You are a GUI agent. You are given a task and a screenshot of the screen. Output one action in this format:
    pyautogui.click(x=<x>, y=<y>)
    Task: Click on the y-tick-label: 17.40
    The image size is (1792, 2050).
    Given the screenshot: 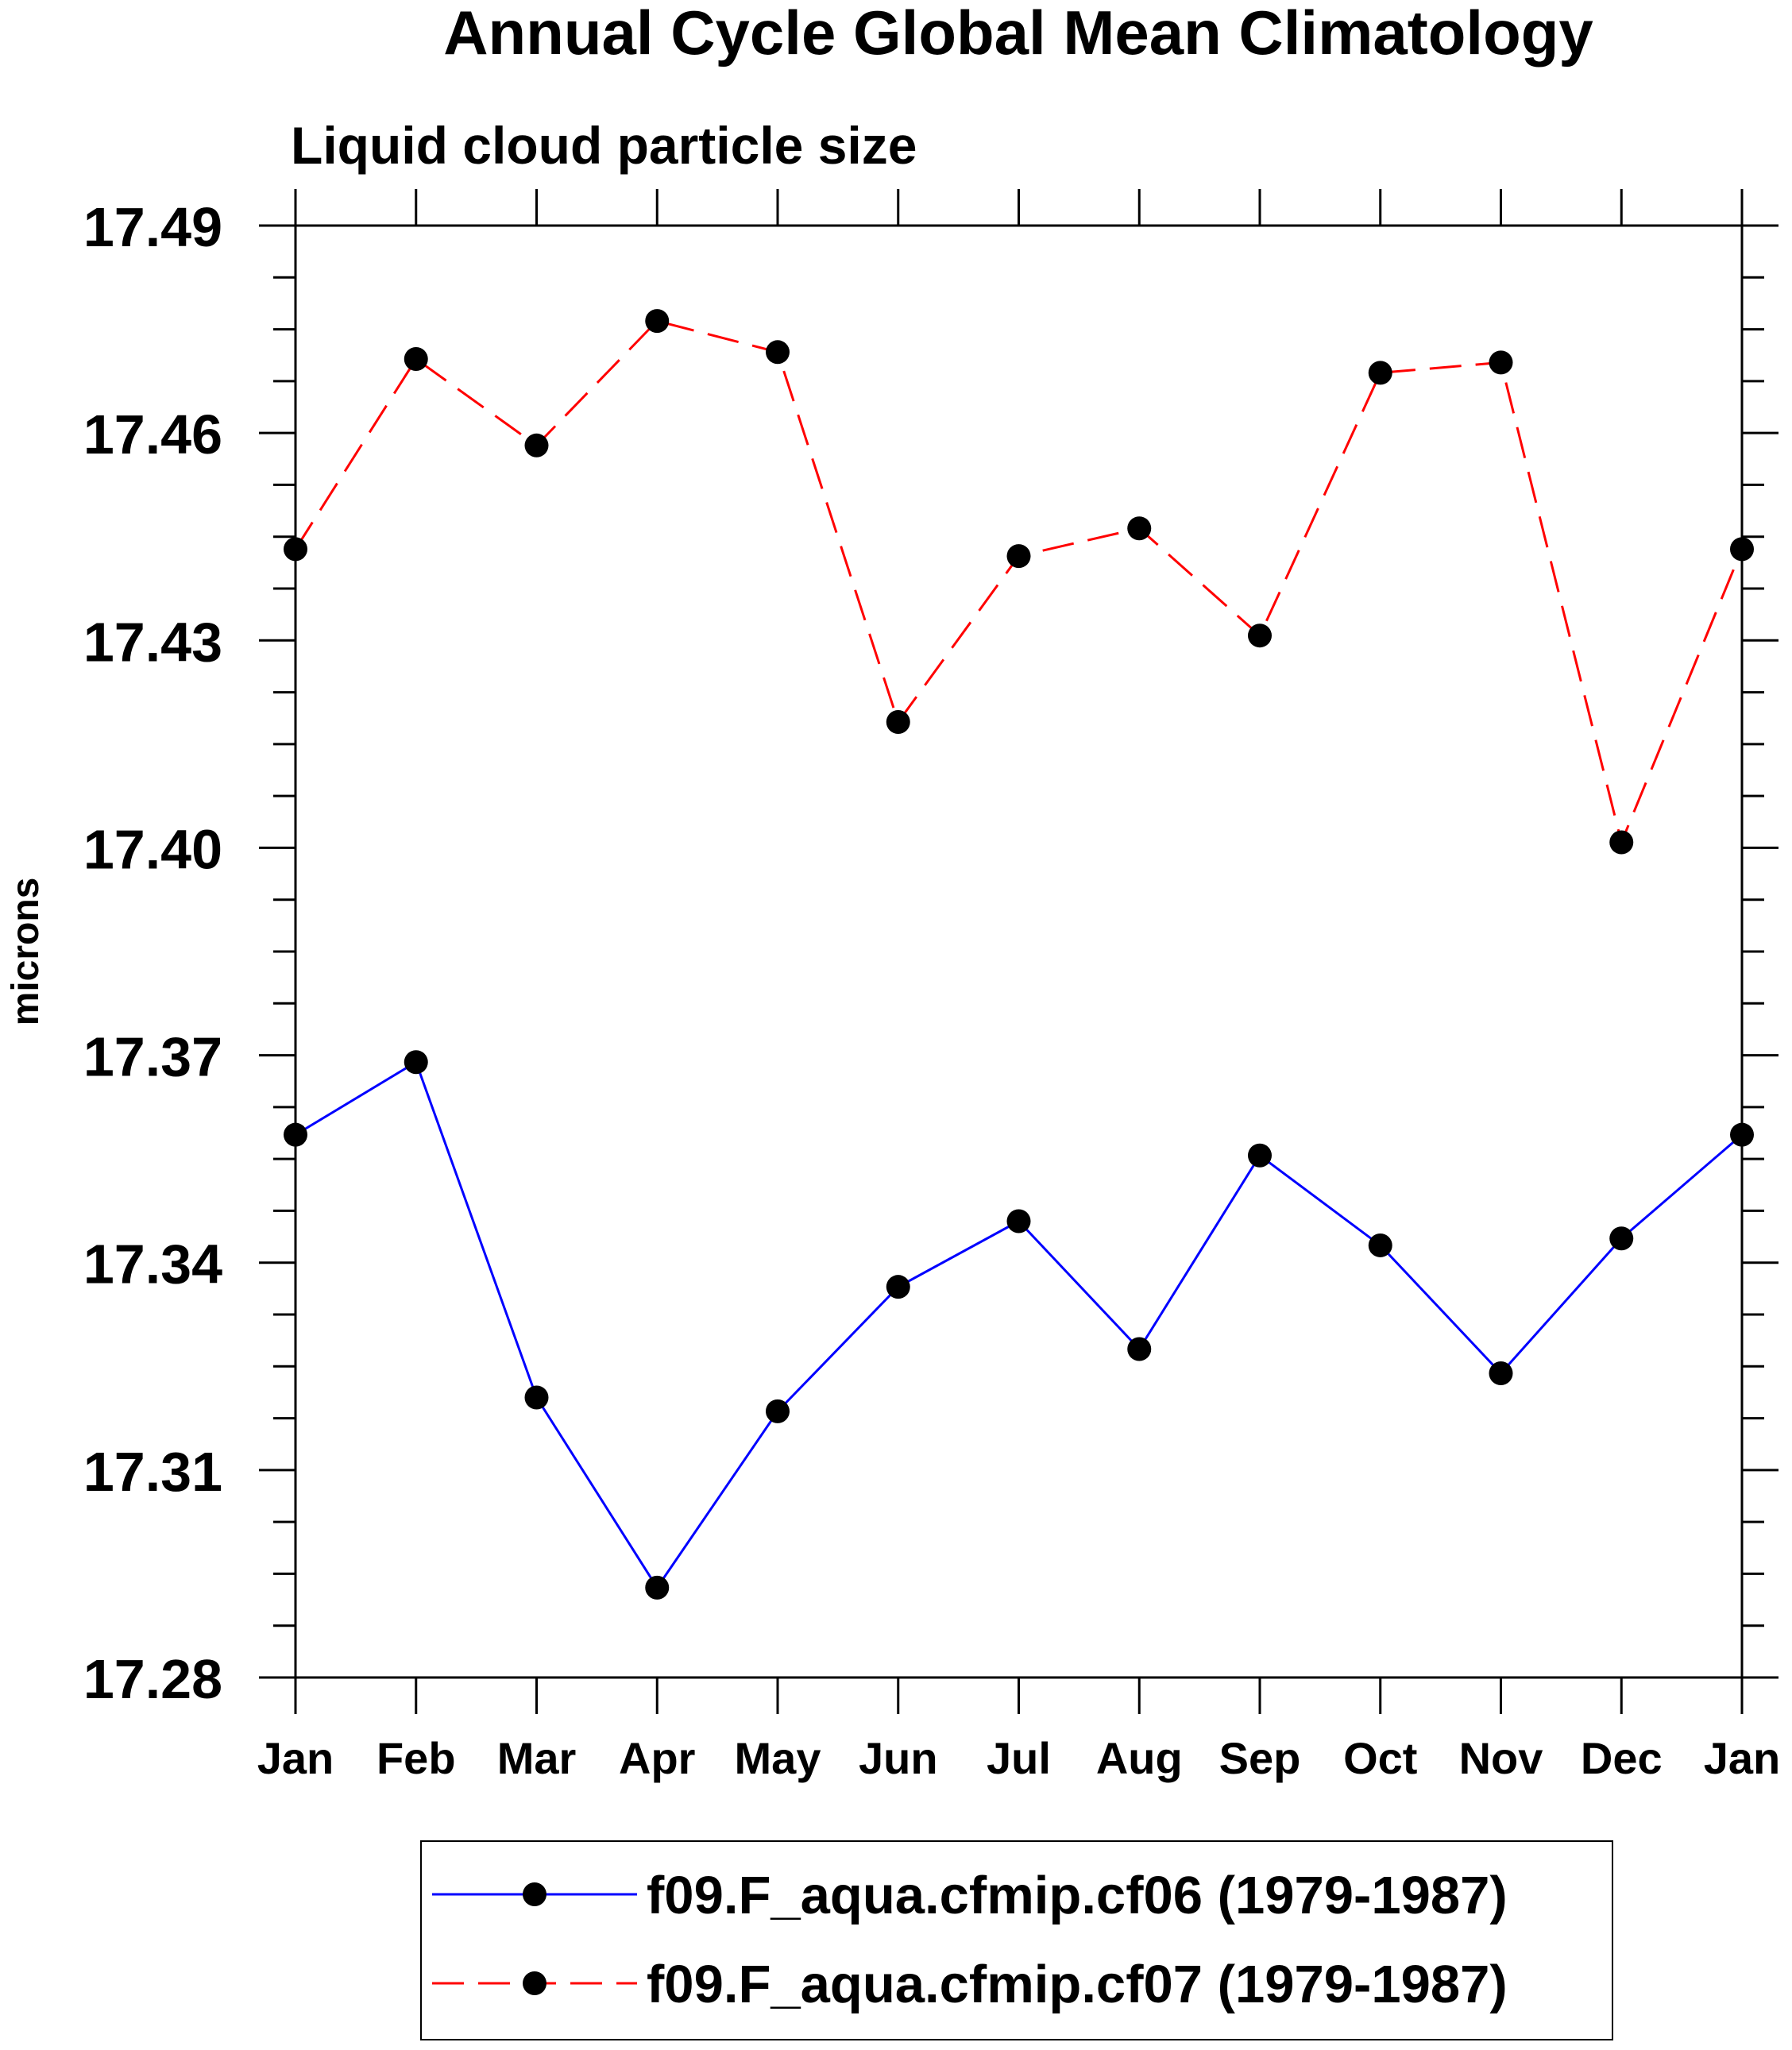 What is the action you would take?
    pyautogui.click(x=152, y=849)
    